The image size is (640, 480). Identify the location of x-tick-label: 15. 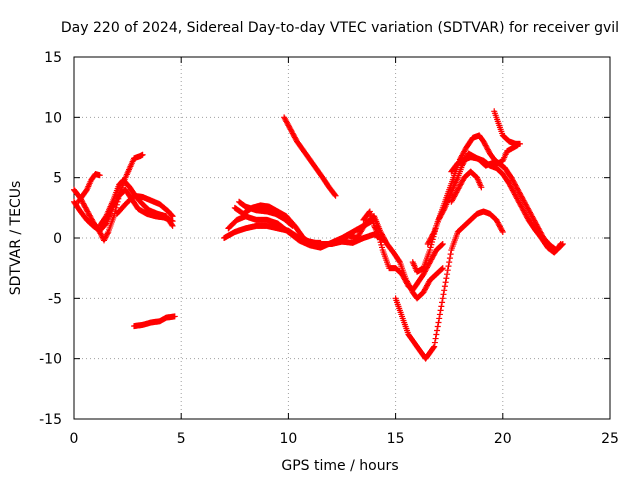
(396, 439).